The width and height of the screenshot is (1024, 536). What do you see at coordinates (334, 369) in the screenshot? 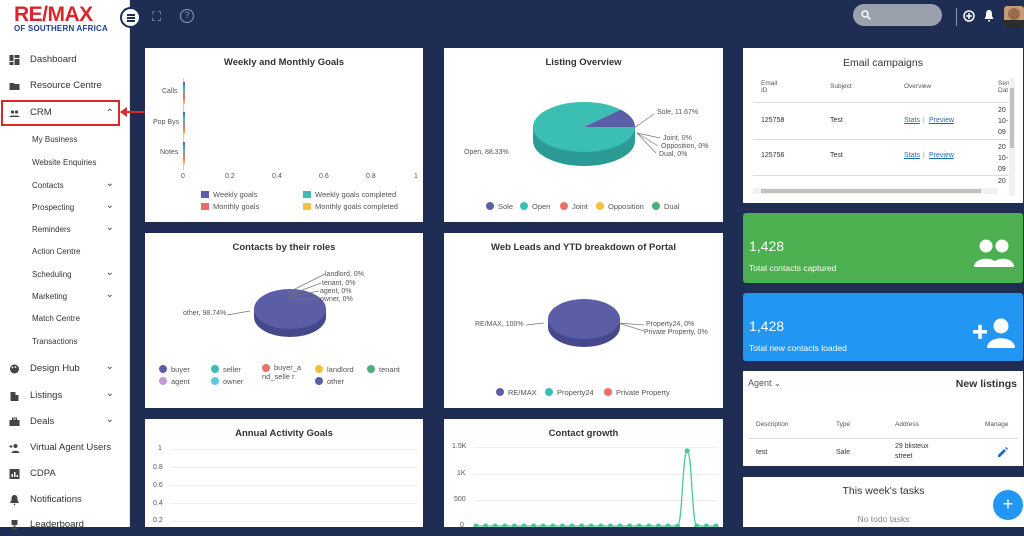
I see `legend-landlord: landlord` at bounding box center [334, 369].